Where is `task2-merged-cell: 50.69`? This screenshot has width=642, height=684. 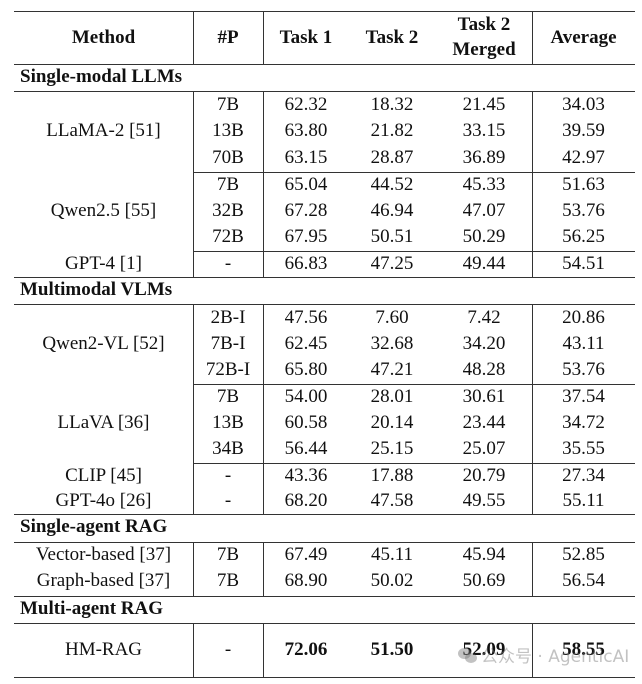
task2-merged-cell: 50.69 is located at coordinates (484, 580).